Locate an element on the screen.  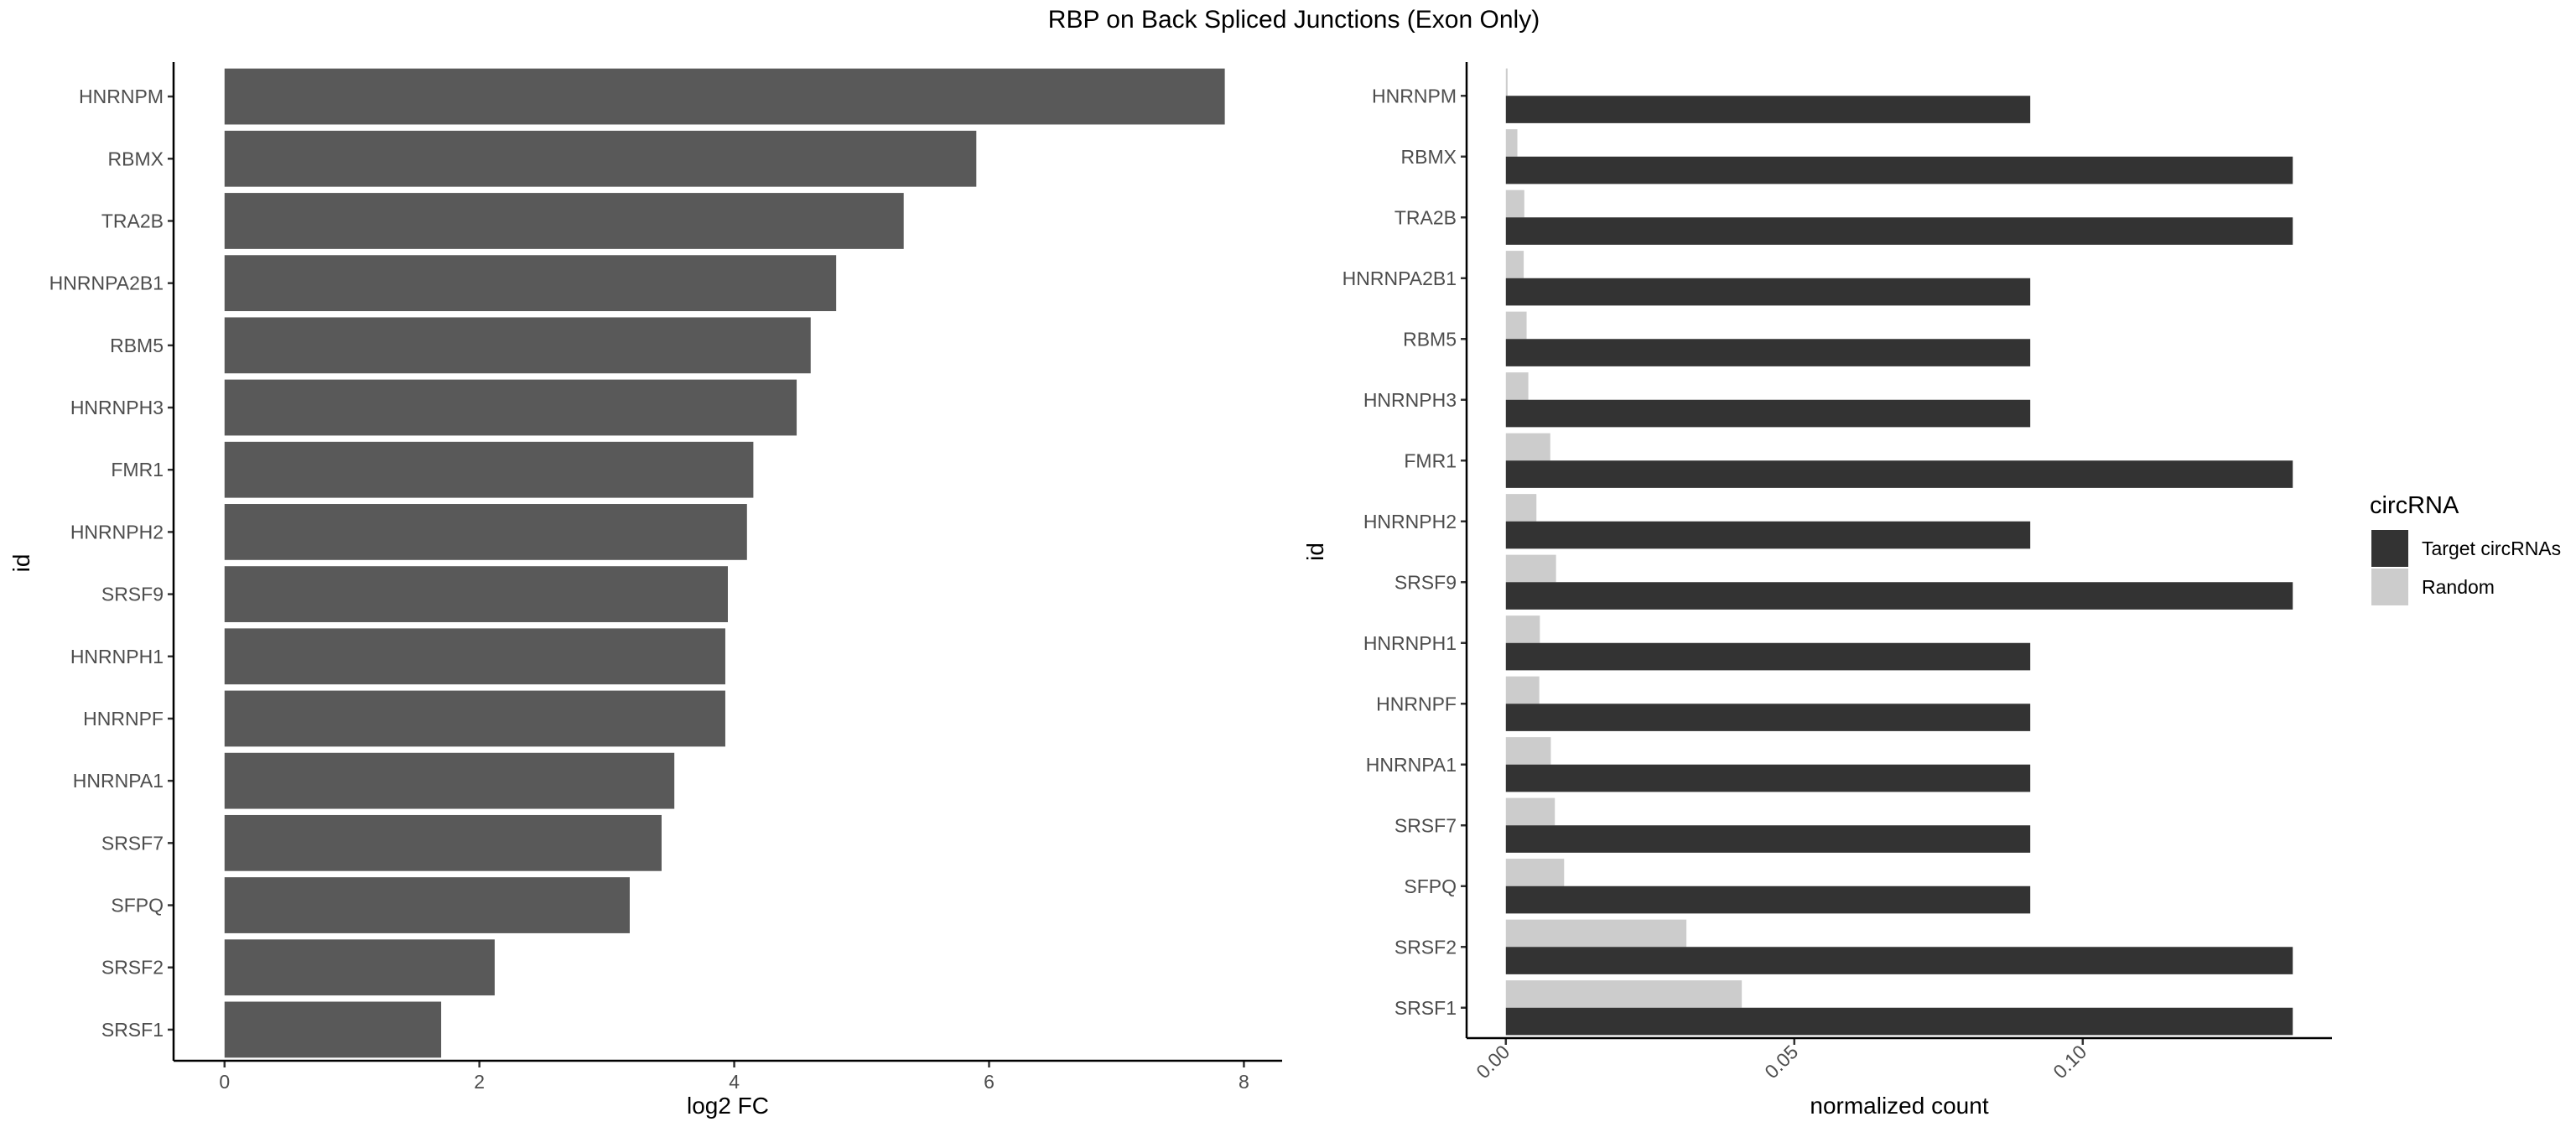
x-tick-label: 8 is located at coordinates (1244, 1082).